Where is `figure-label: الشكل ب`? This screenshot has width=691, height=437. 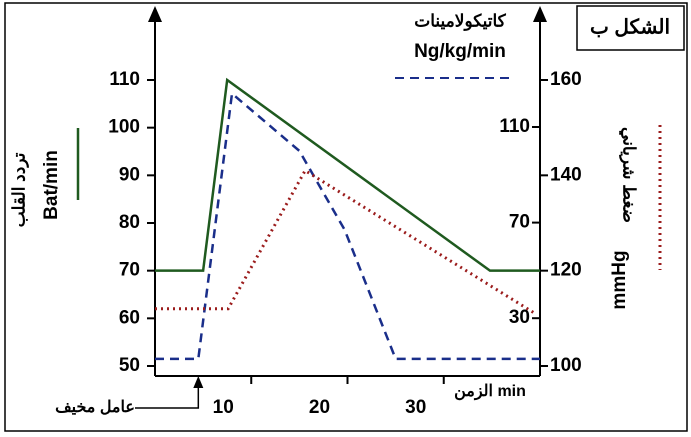
figure-label: الشكل ب is located at coordinates (630, 27).